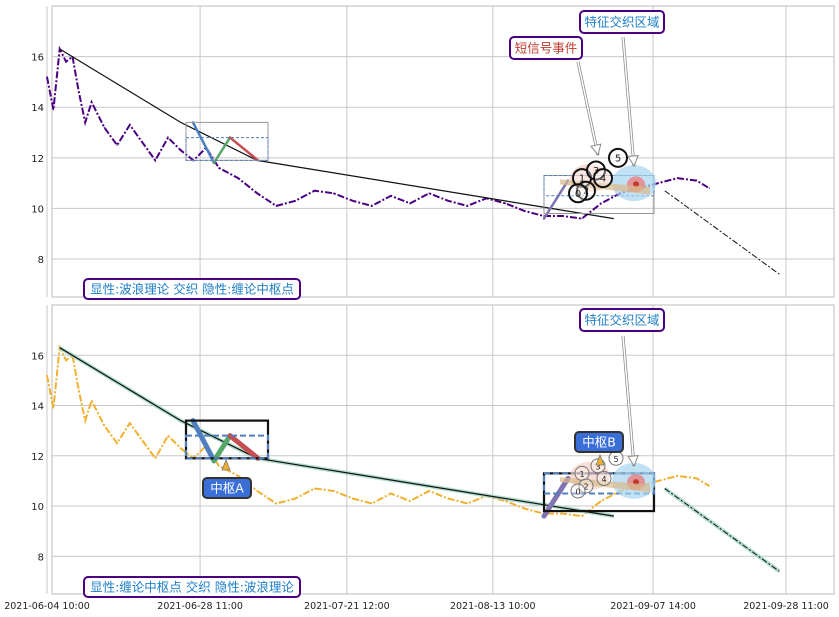 This screenshot has height=617, width=839. I want to click on y-tick-label: 8, so click(41, 260).